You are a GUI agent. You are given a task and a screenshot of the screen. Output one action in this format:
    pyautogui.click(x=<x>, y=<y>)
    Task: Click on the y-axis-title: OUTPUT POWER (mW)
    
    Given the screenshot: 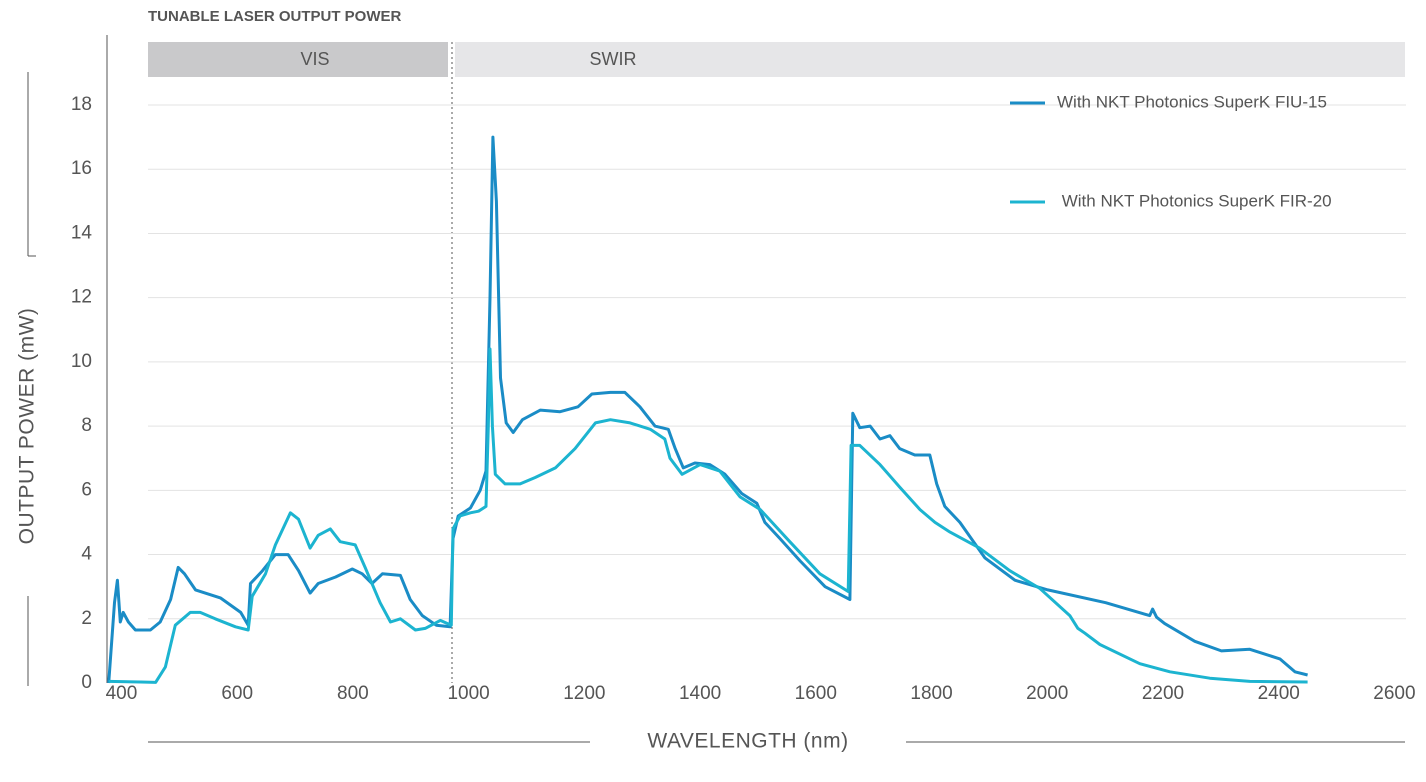 What is the action you would take?
    pyautogui.click(x=27, y=426)
    